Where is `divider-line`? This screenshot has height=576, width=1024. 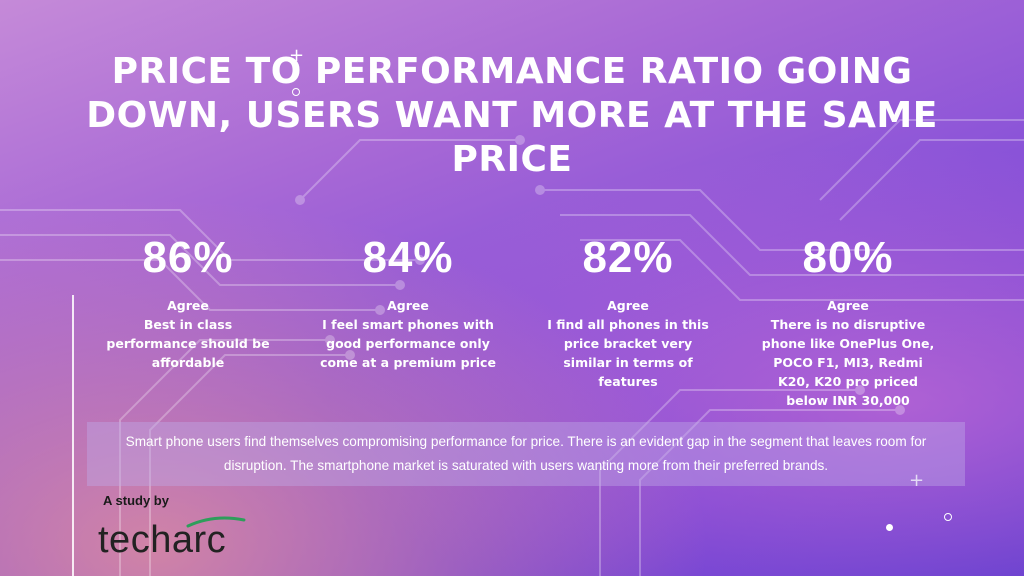
divider-line is located at coordinates (73, 435).